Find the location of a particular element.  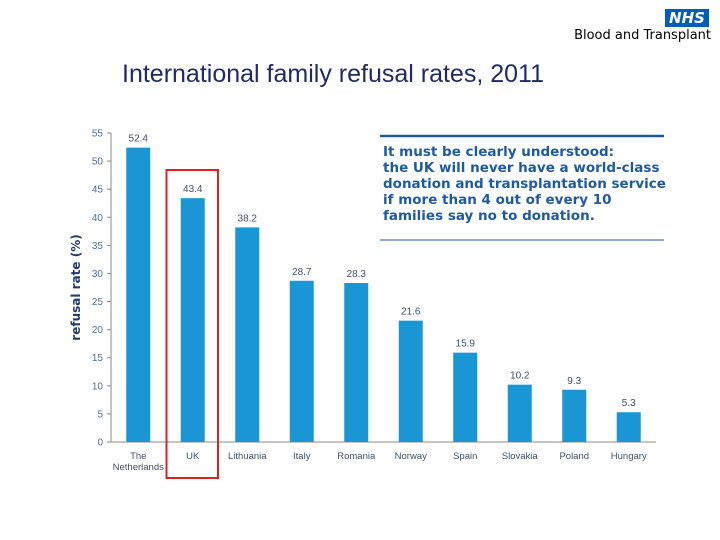

y-tick-label: 15 is located at coordinates (98, 358).